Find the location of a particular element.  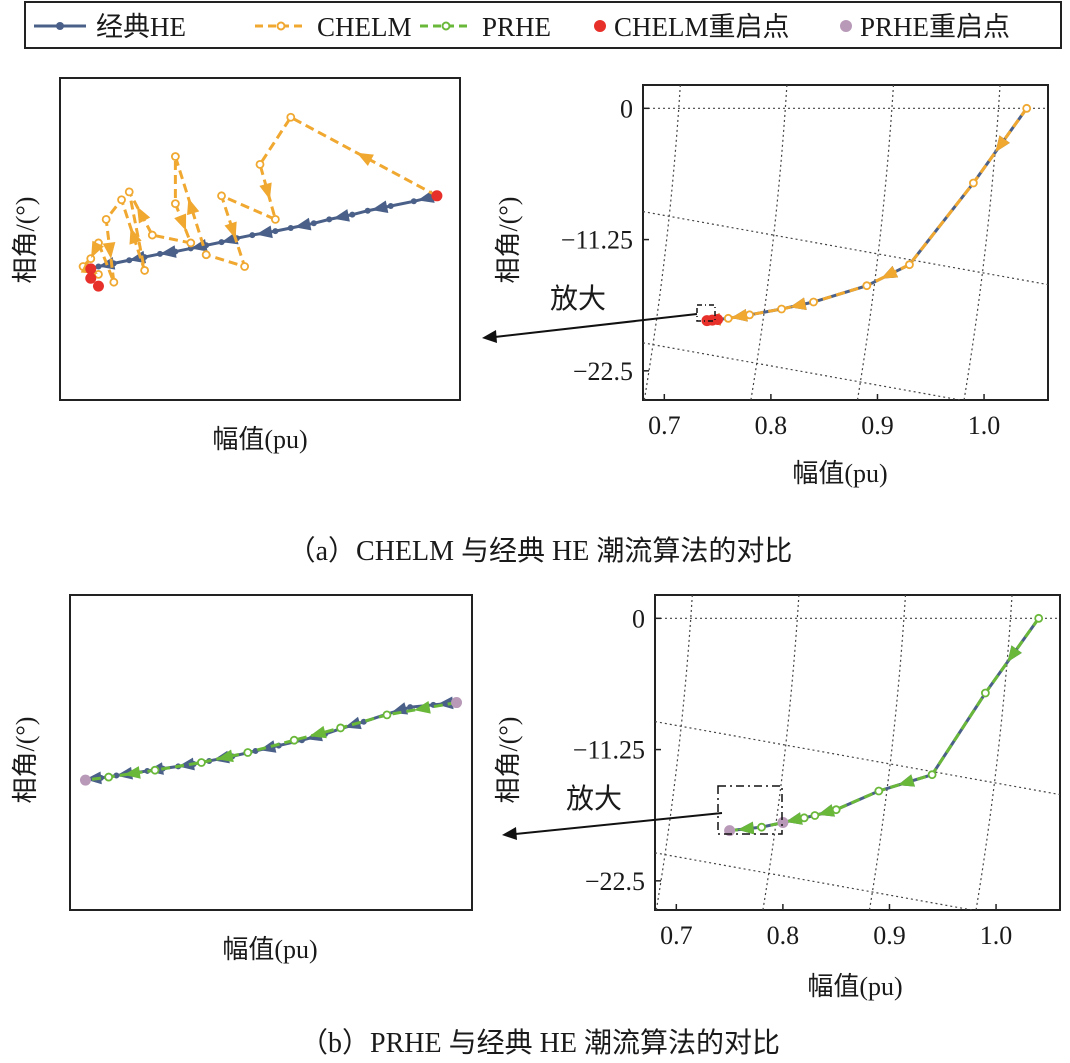

zoom-box-b is located at coordinates (750, 810).